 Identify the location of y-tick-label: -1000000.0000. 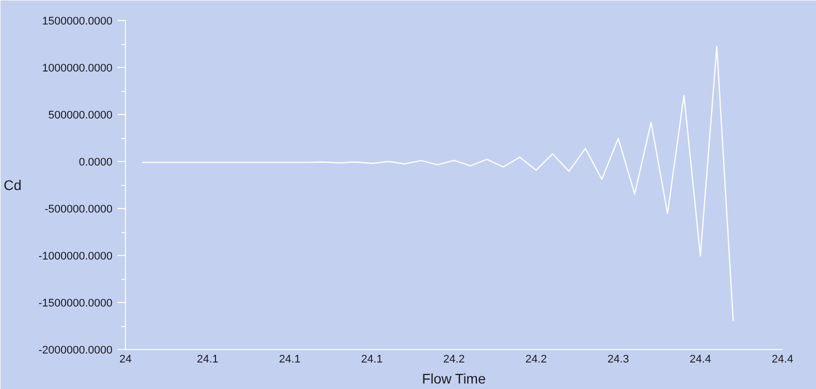
(75, 256).